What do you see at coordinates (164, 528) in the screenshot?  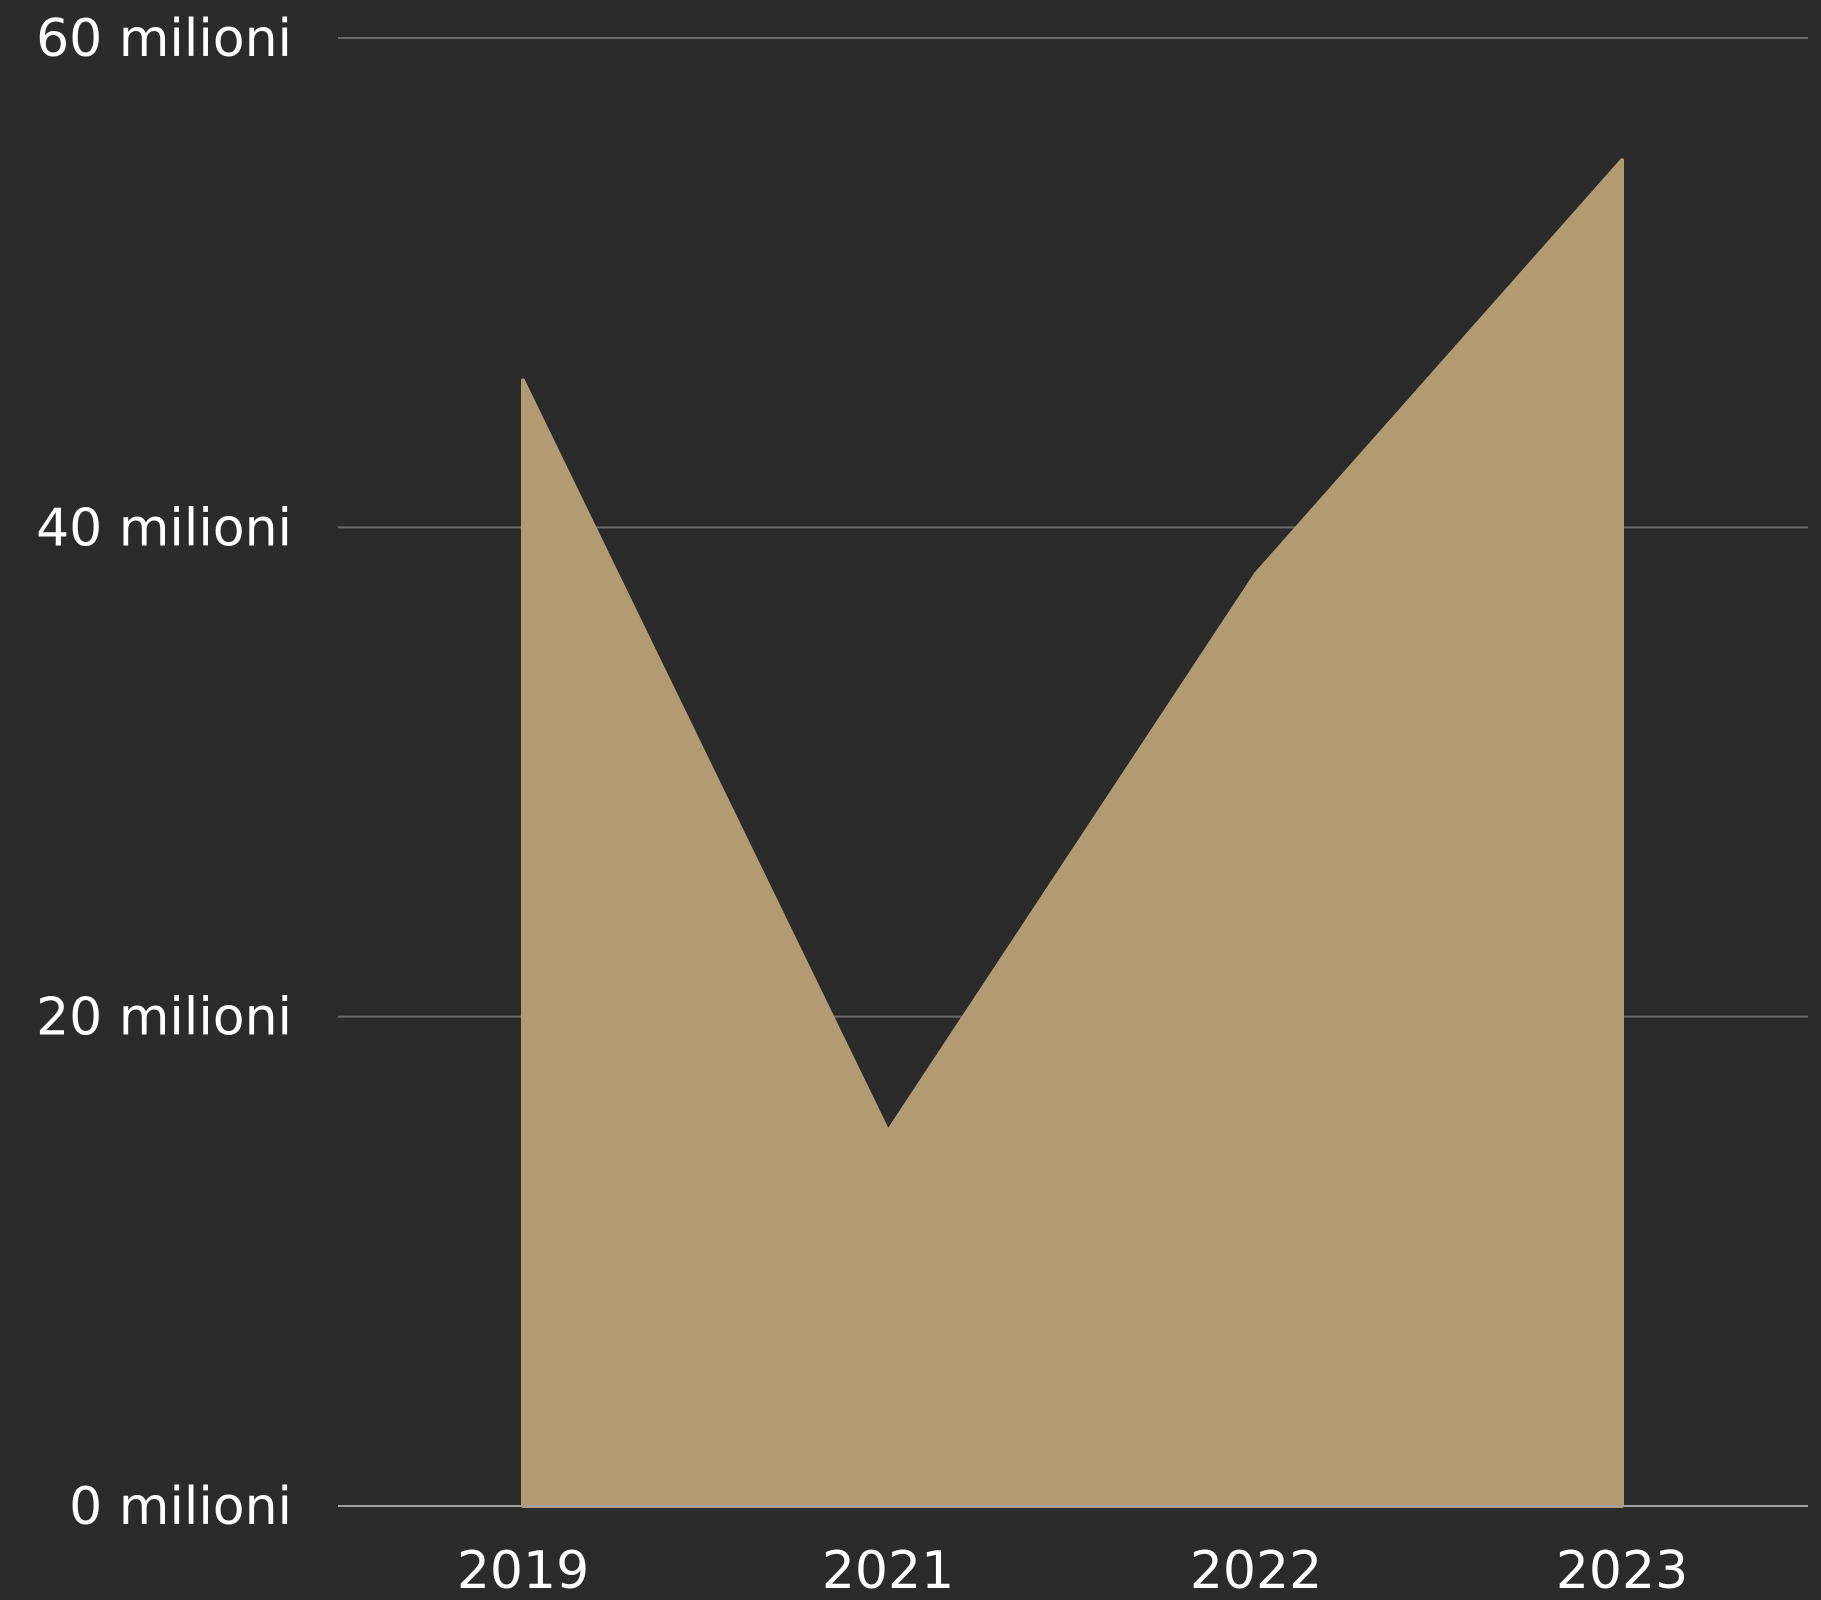 I see `y-tick-label: 40 milioni` at bounding box center [164, 528].